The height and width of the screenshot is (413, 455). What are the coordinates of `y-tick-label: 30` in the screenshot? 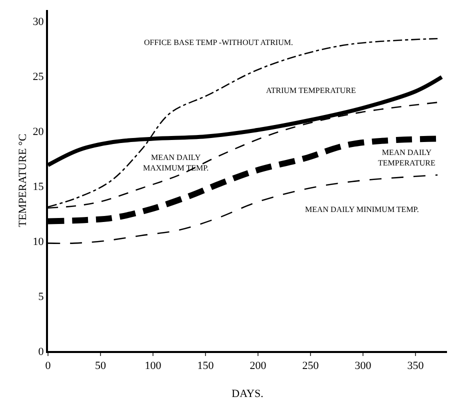 It's located at (38, 22).